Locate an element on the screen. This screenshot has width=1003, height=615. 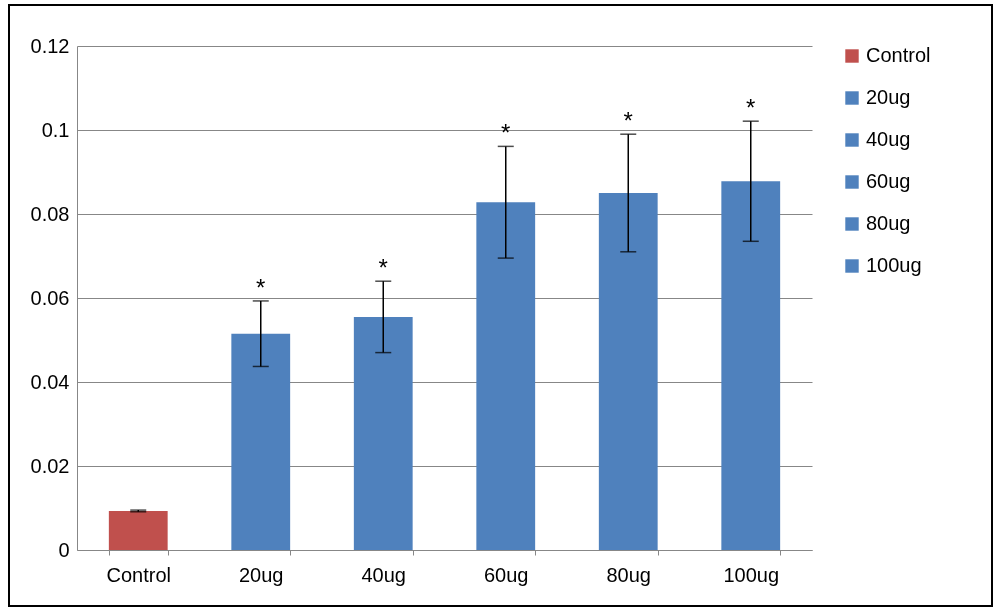
y-tick-label: 0 is located at coordinates (64, 549).